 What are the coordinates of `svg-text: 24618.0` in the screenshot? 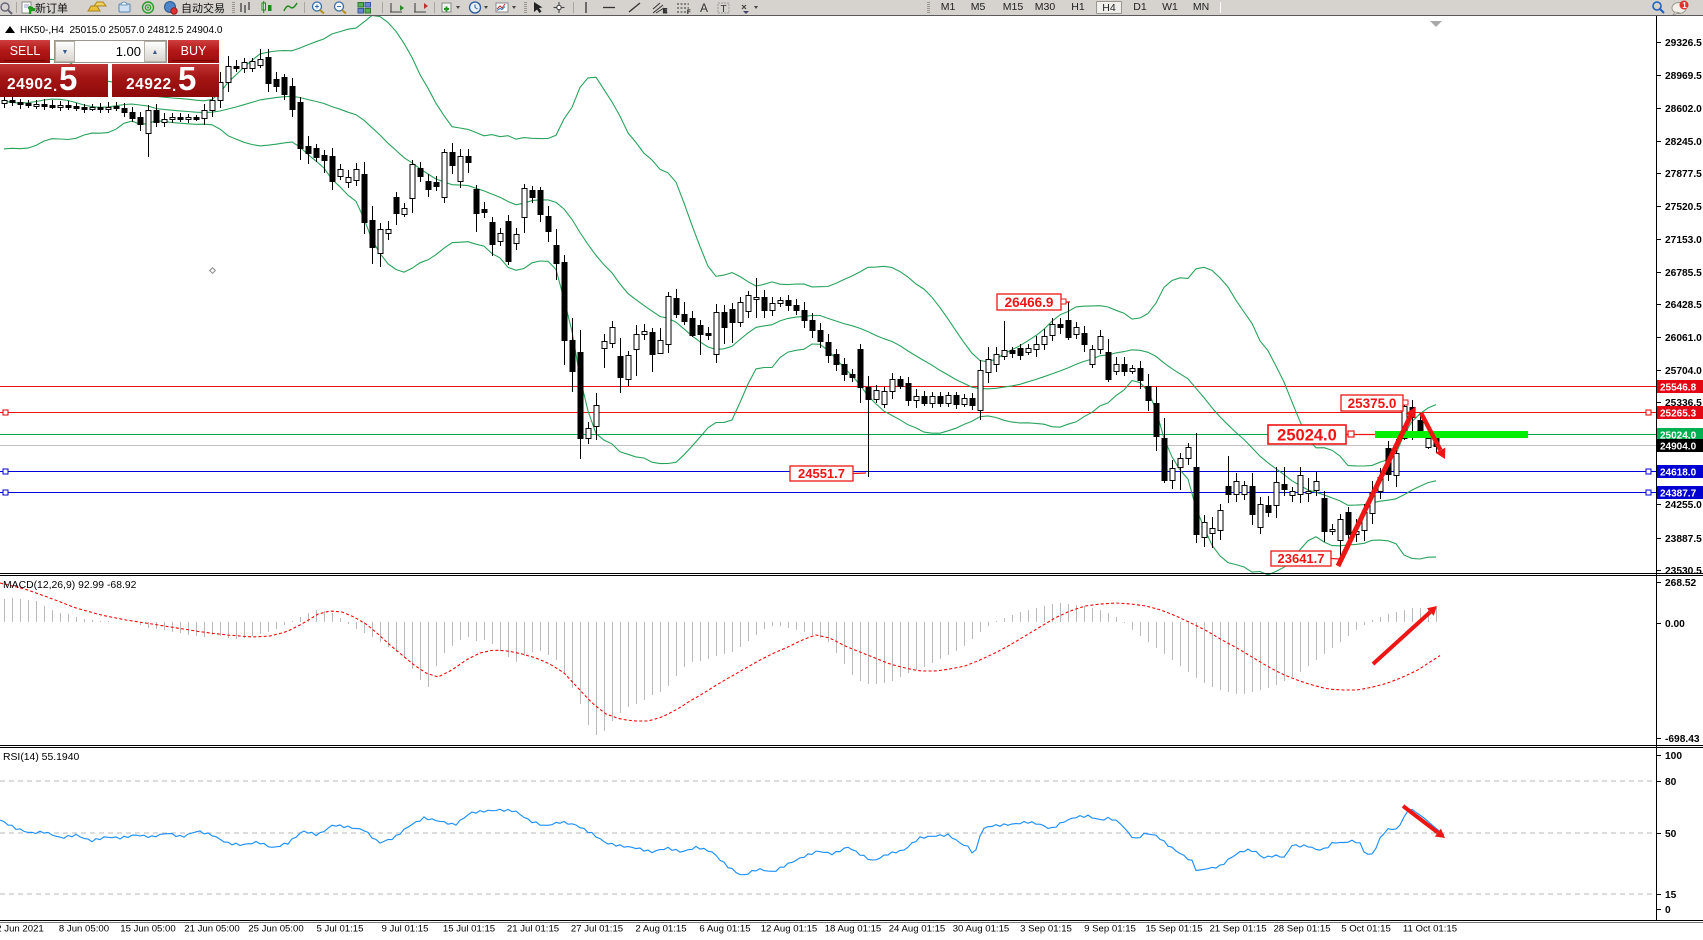 It's located at (1678, 473).